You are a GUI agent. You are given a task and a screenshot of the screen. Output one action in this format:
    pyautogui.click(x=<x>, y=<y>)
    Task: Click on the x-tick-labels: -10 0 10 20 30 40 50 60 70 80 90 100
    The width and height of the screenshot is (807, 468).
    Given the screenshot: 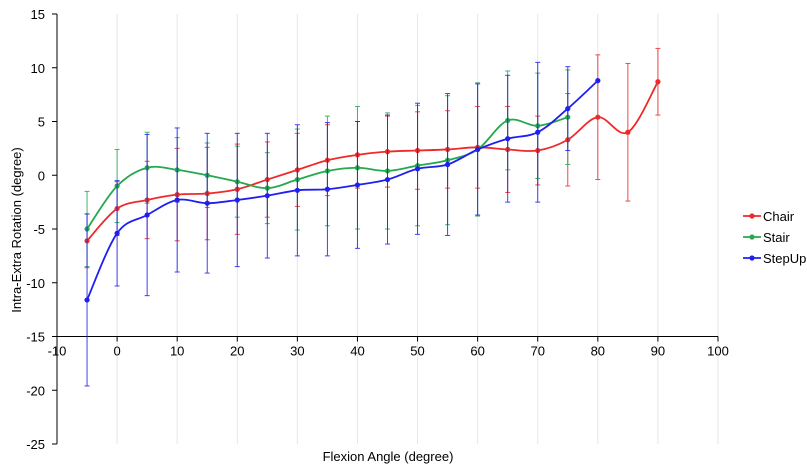 What is the action you would take?
    pyautogui.click(x=388, y=351)
    